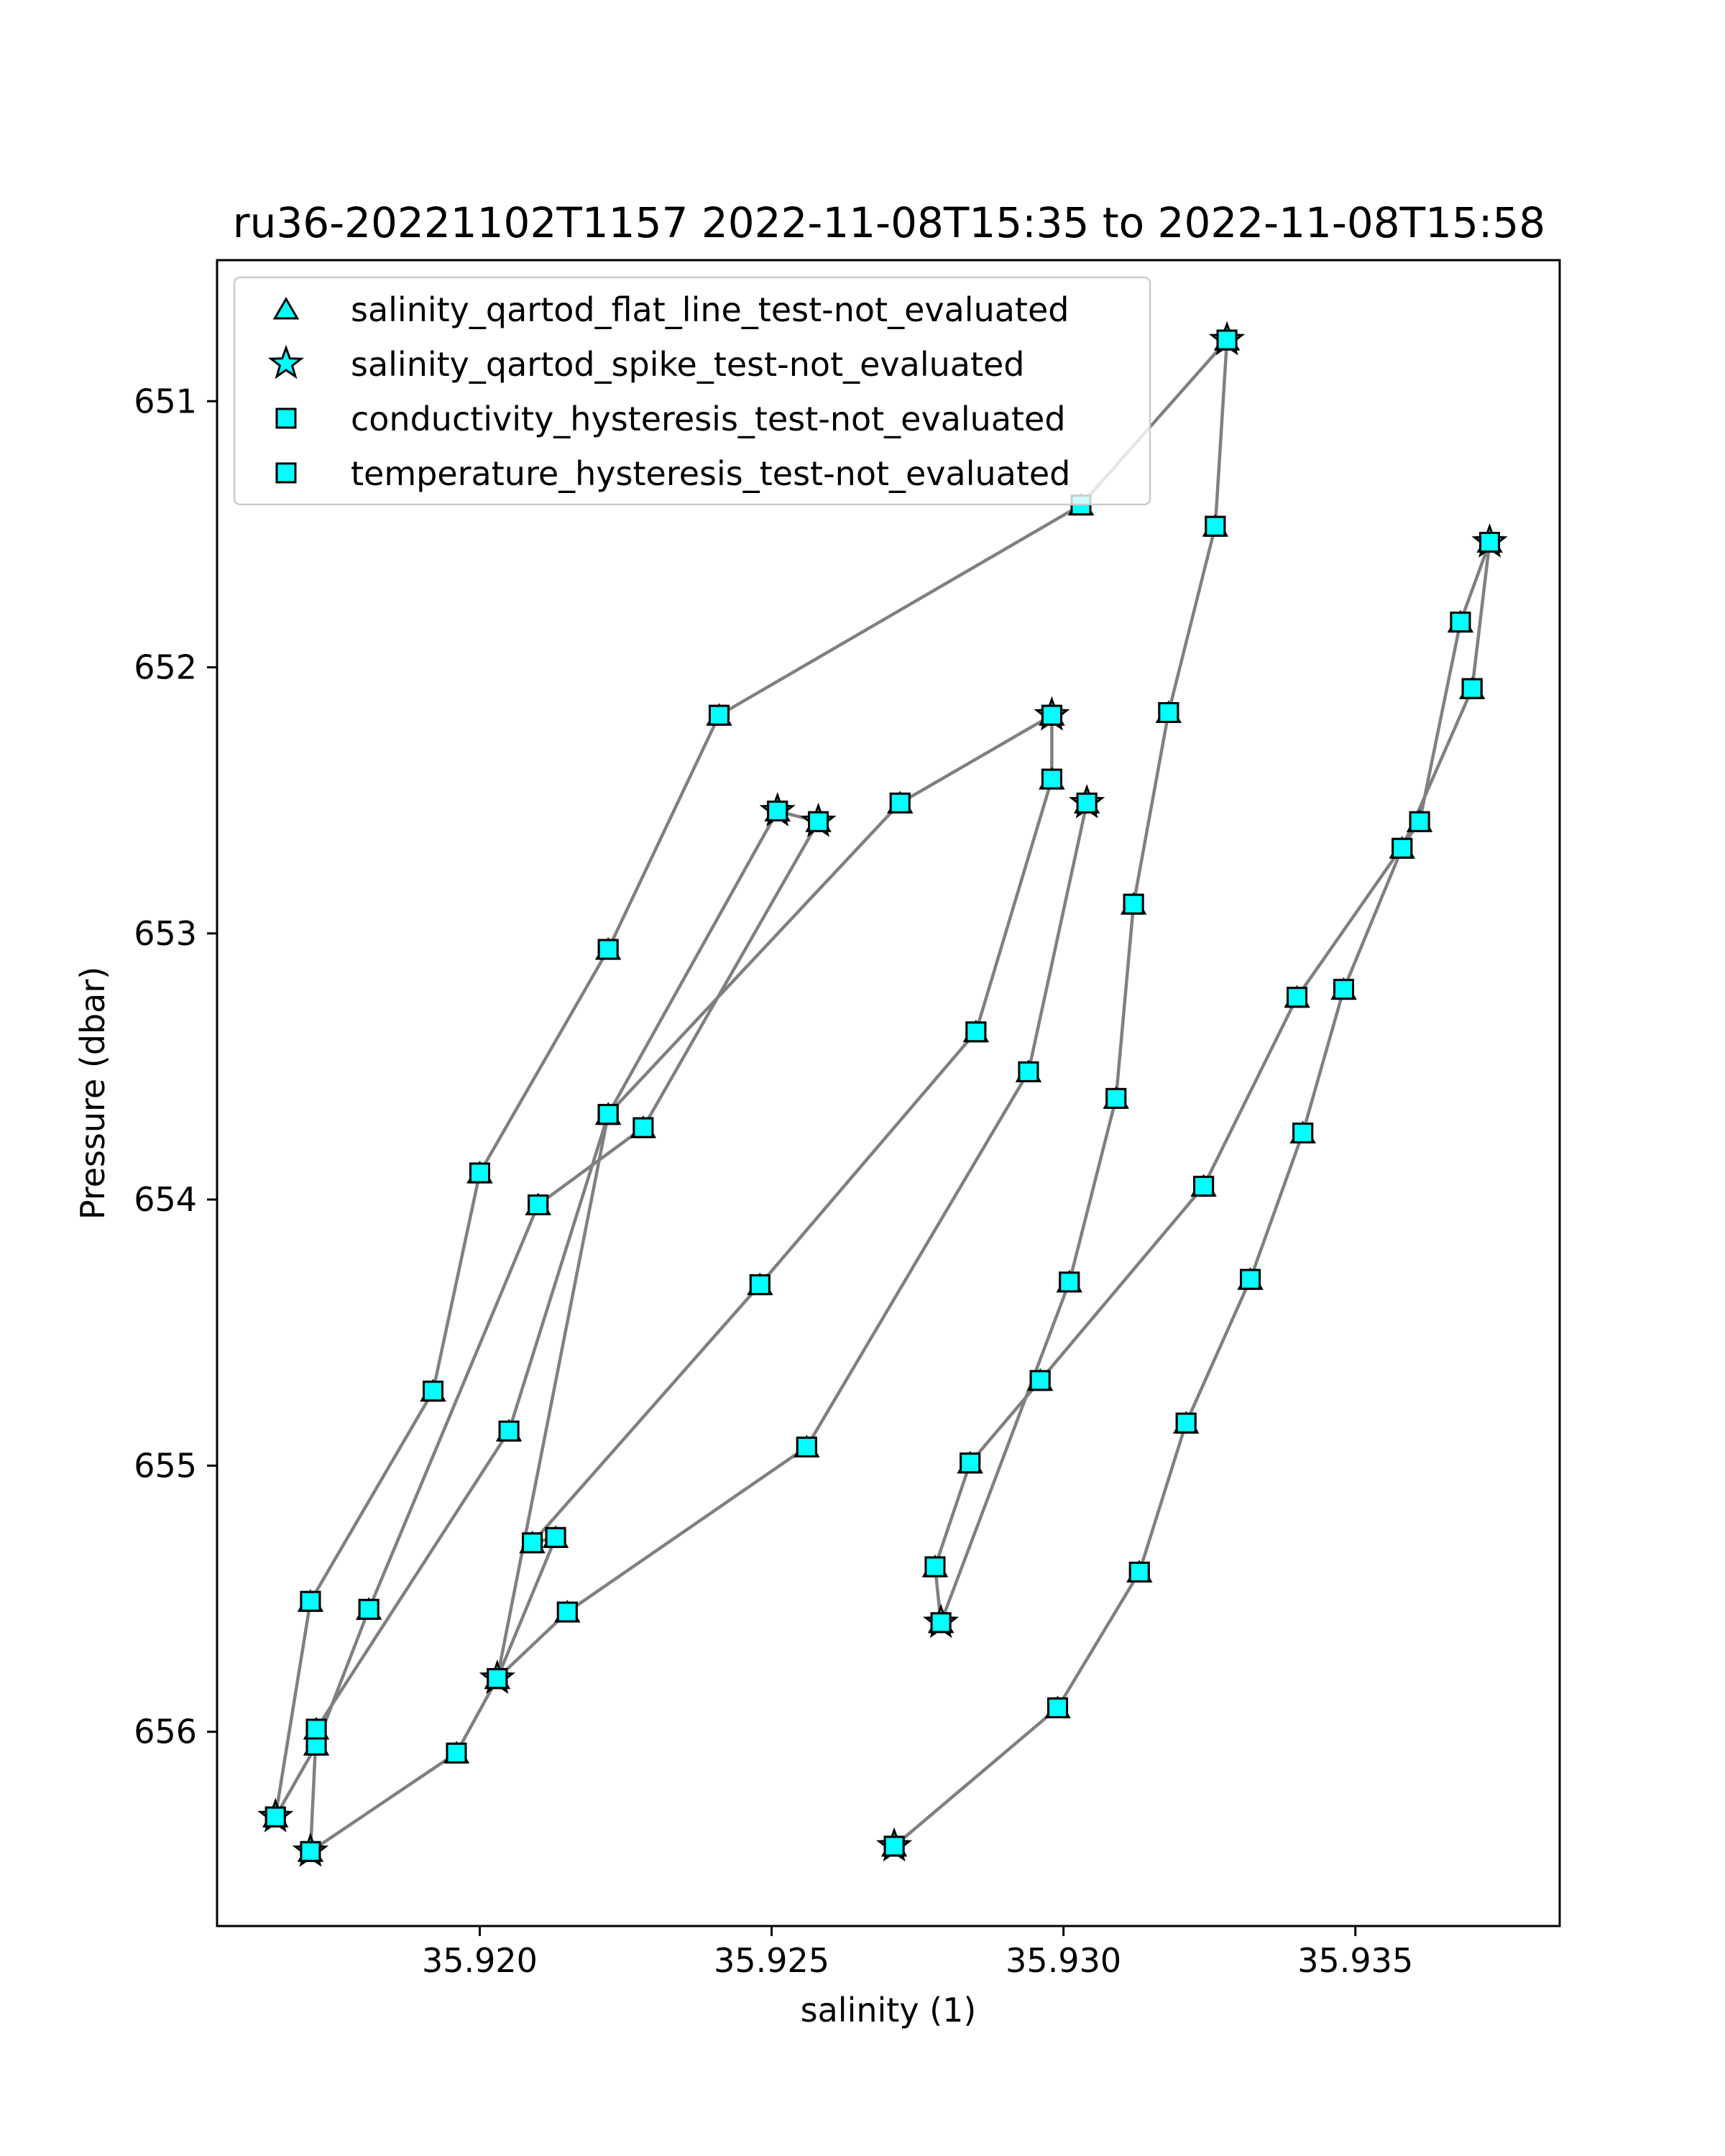 The image size is (1725, 2156). Describe the element at coordinates (165, 668) in the screenshot. I see `y-tick-label: 652` at that location.